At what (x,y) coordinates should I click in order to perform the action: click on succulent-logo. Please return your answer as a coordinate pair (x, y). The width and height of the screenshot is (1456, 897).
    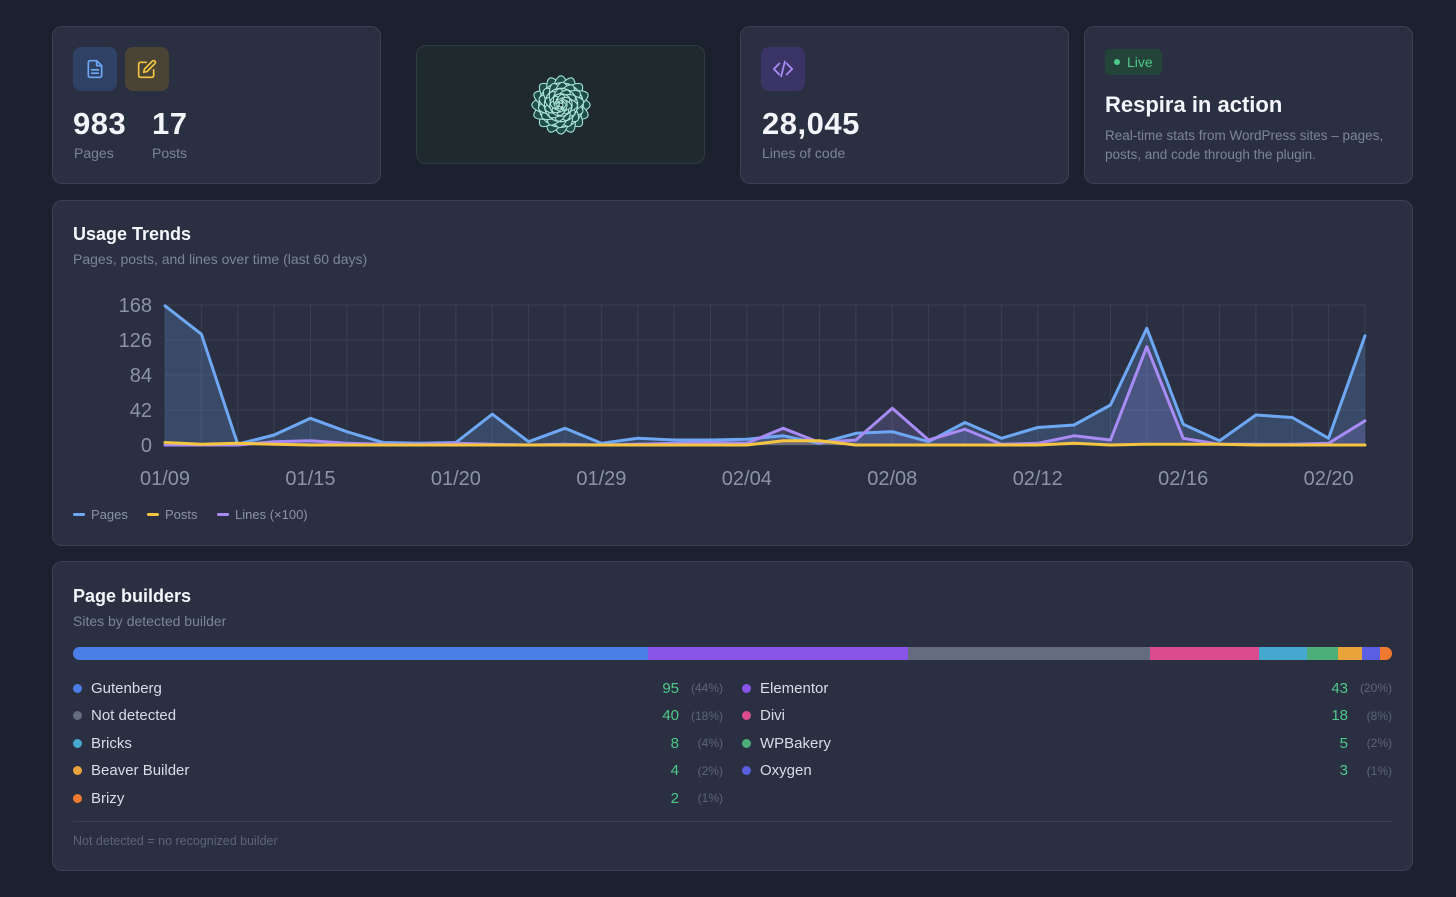
    Looking at the image, I should click on (561, 105).